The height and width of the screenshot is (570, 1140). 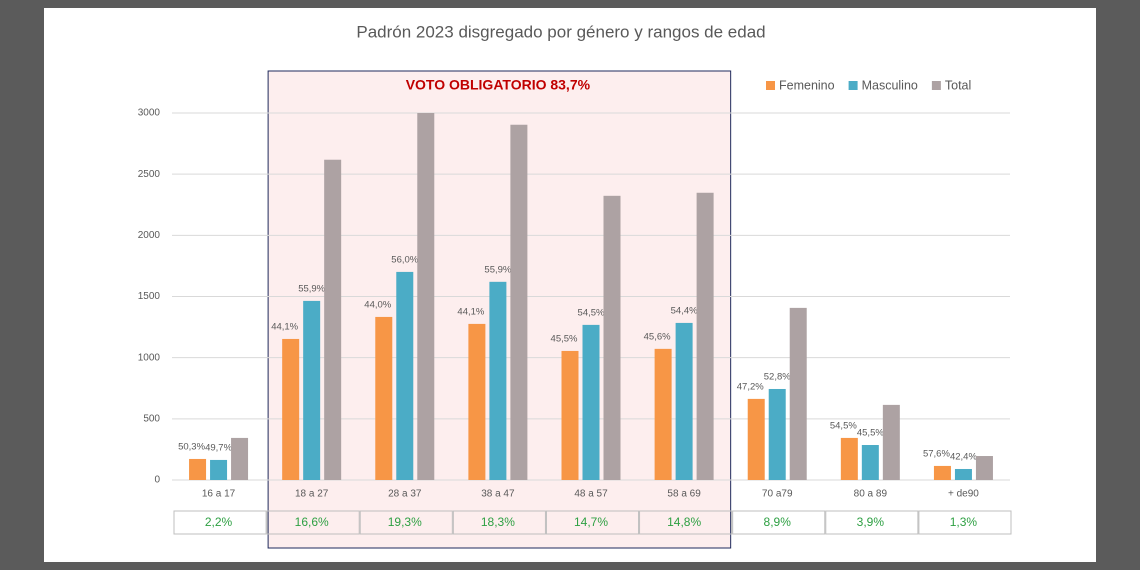 I want to click on data-label: 52,8%, so click(x=777, y=376).